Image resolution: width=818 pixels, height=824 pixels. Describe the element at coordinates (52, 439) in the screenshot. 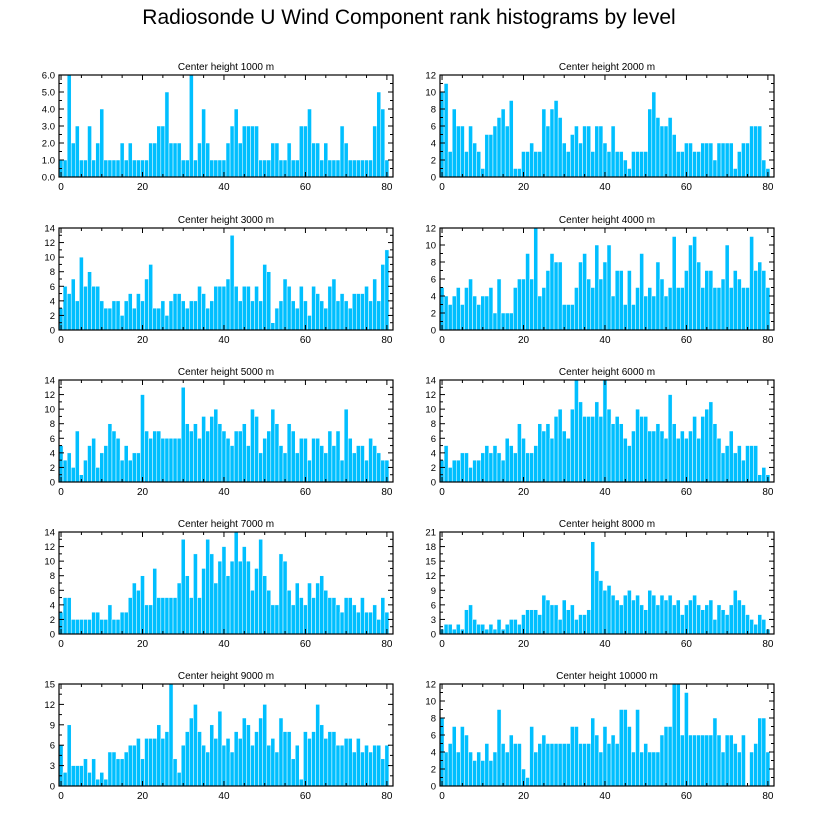

I see `y-tick-label: 6` at that location.